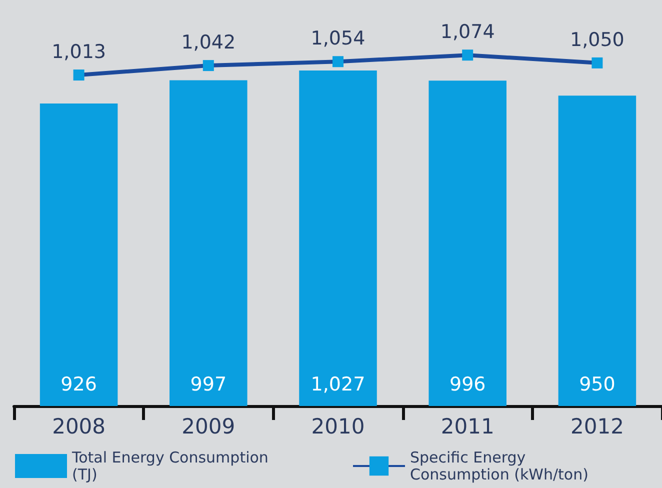 The width and height of the screenshot is (662, 488). What do you see at coordinates (338, 39) in the screenshot?
I see `data-label: 1,054` at bounding box center [338, 39].